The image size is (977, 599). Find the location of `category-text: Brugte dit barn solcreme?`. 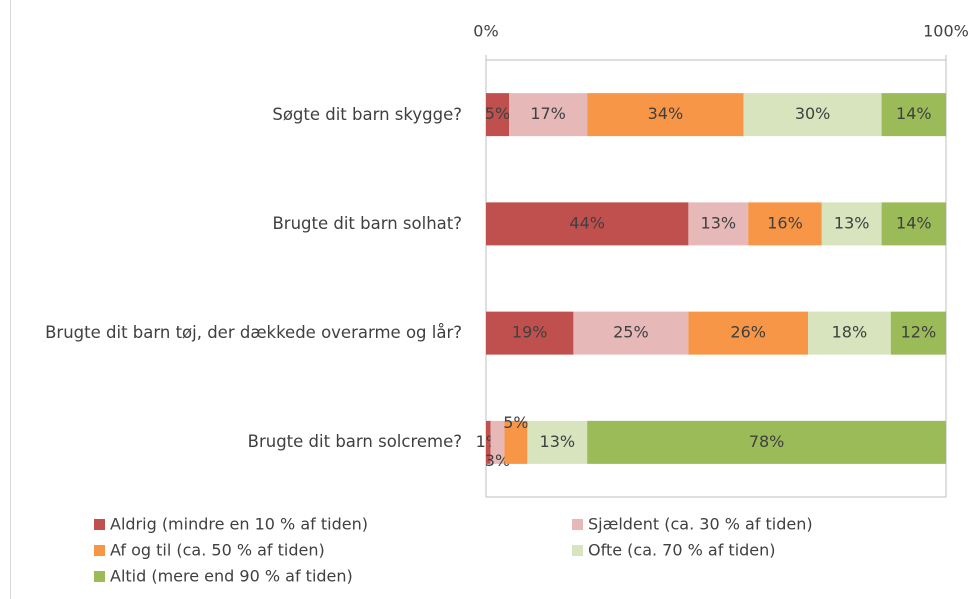

category-text: Brugte dit barn solcreme? is located at coordinates (354, 442).